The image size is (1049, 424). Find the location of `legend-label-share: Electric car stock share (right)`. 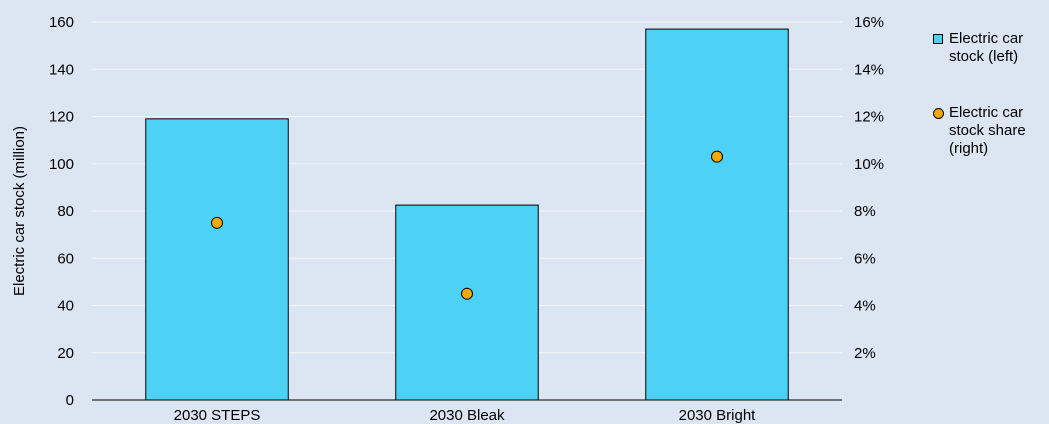

legend-label-share: Electric car stock share (right) is located at coordinates (987, 130).